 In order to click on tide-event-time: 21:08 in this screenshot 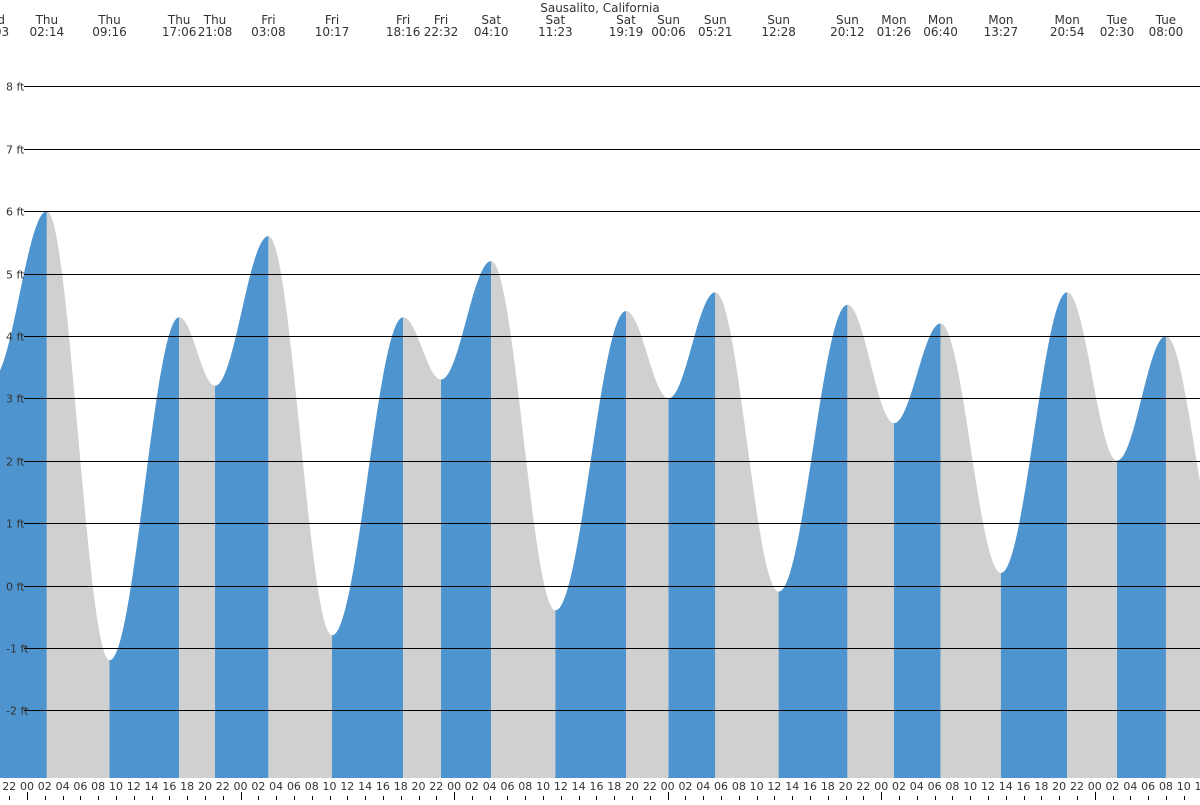, I will do `click(215, 32)`.